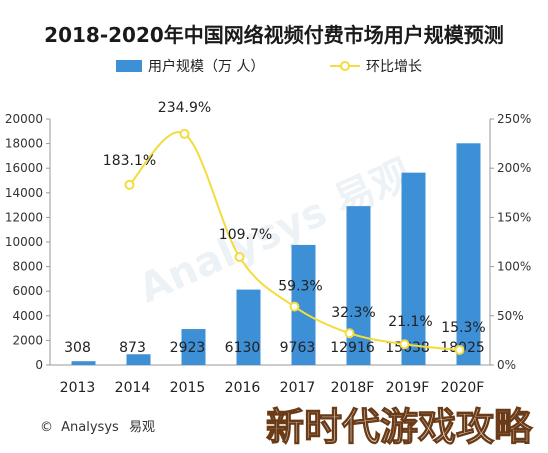  What do you see at coordinates (274, 348) in the screenshot?
I see `bar-value-labels: 308873292361309763129161563818025` at bounding box center [274, 348].